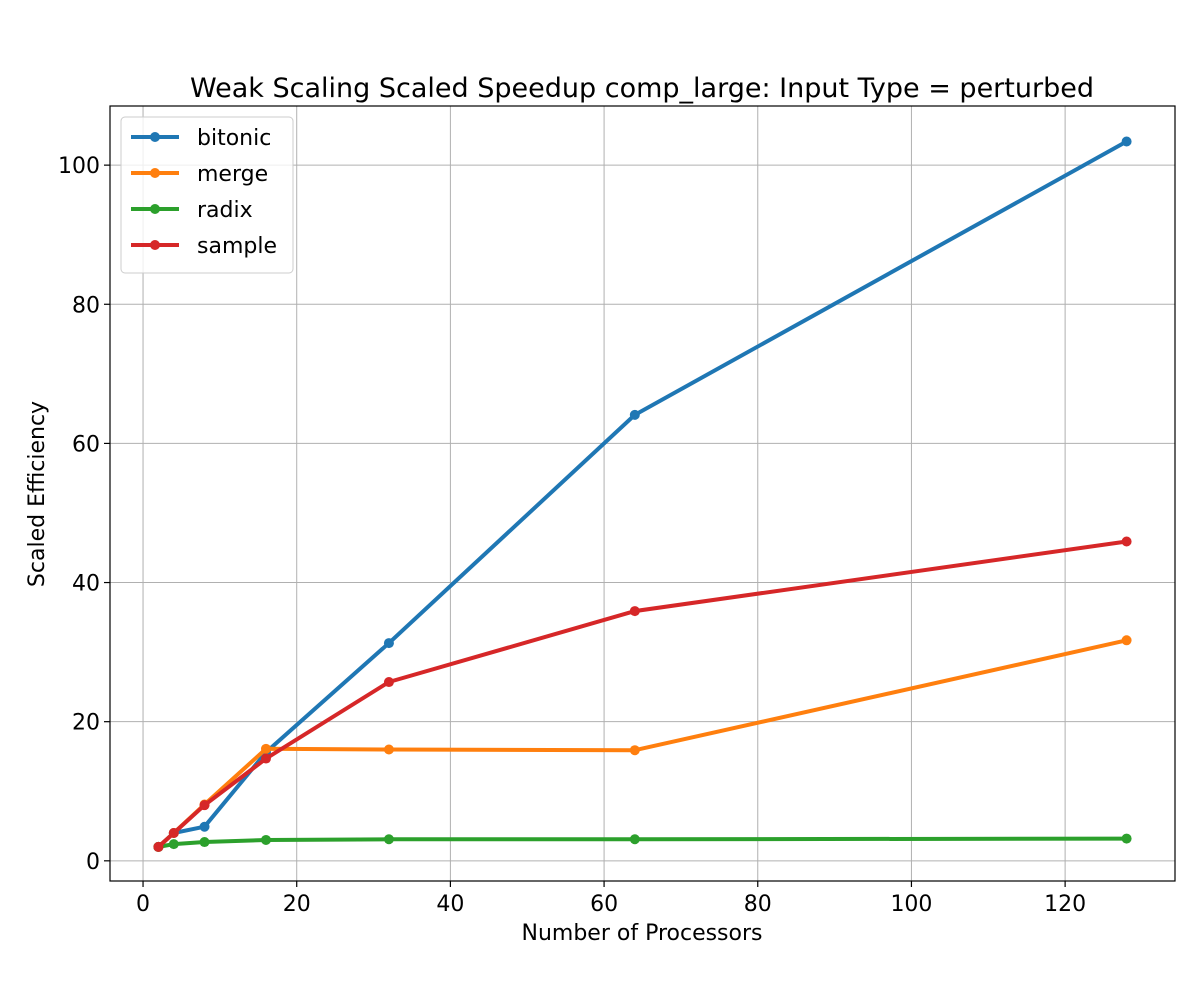  I want to click on y-tick-label: 80, so click(86, 305).